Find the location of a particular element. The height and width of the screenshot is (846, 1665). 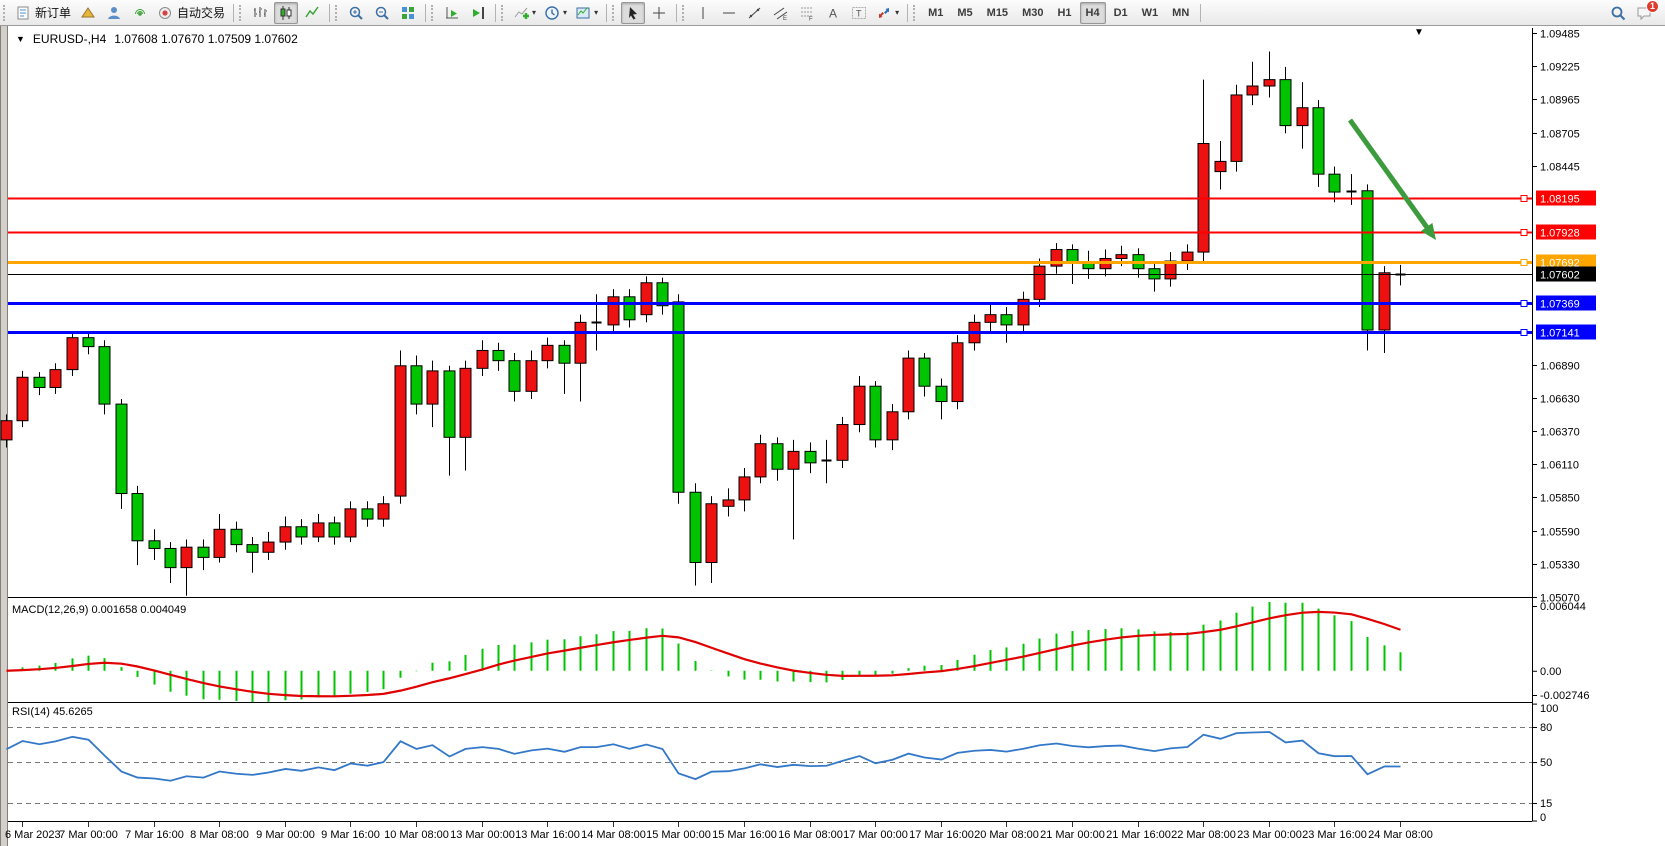

indicators-button: ▾ is located at coordinates (524, 13).